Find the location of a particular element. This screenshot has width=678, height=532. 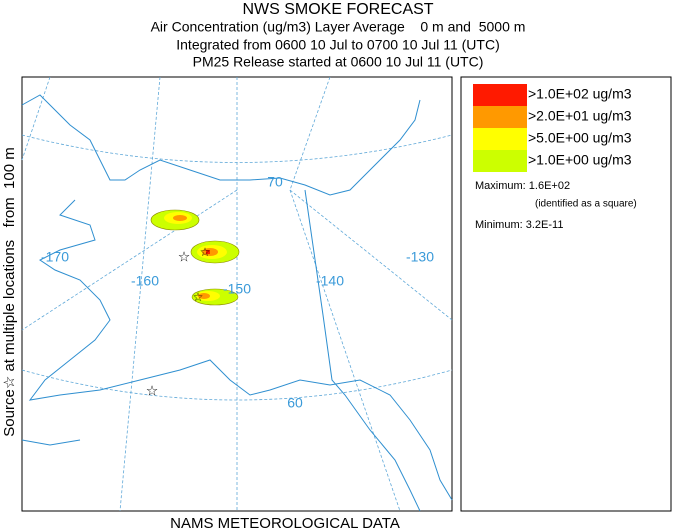

legend-label: >1.0E+02 ug/m3 is located at coordinates (580, 94).